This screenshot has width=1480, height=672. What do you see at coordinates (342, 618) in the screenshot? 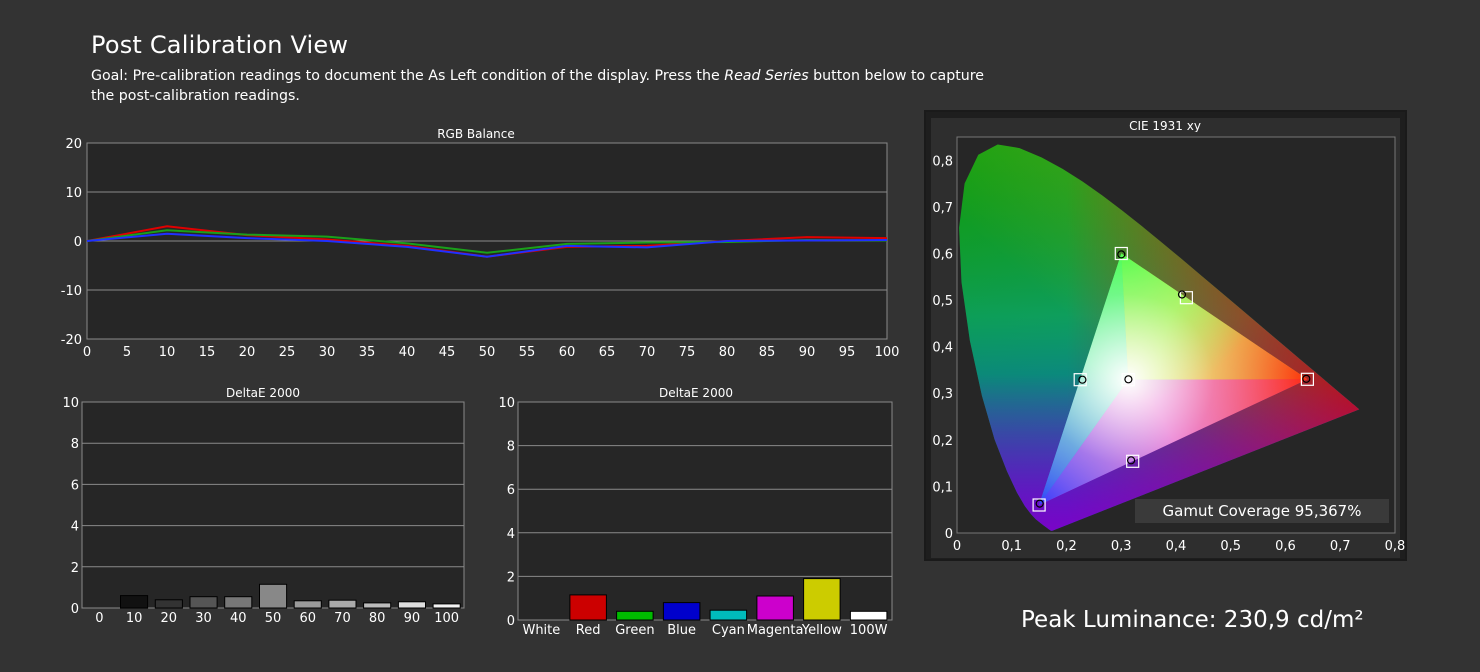
I see `deltae-gray-x-tick: 70` at bounding box center [342, 618].